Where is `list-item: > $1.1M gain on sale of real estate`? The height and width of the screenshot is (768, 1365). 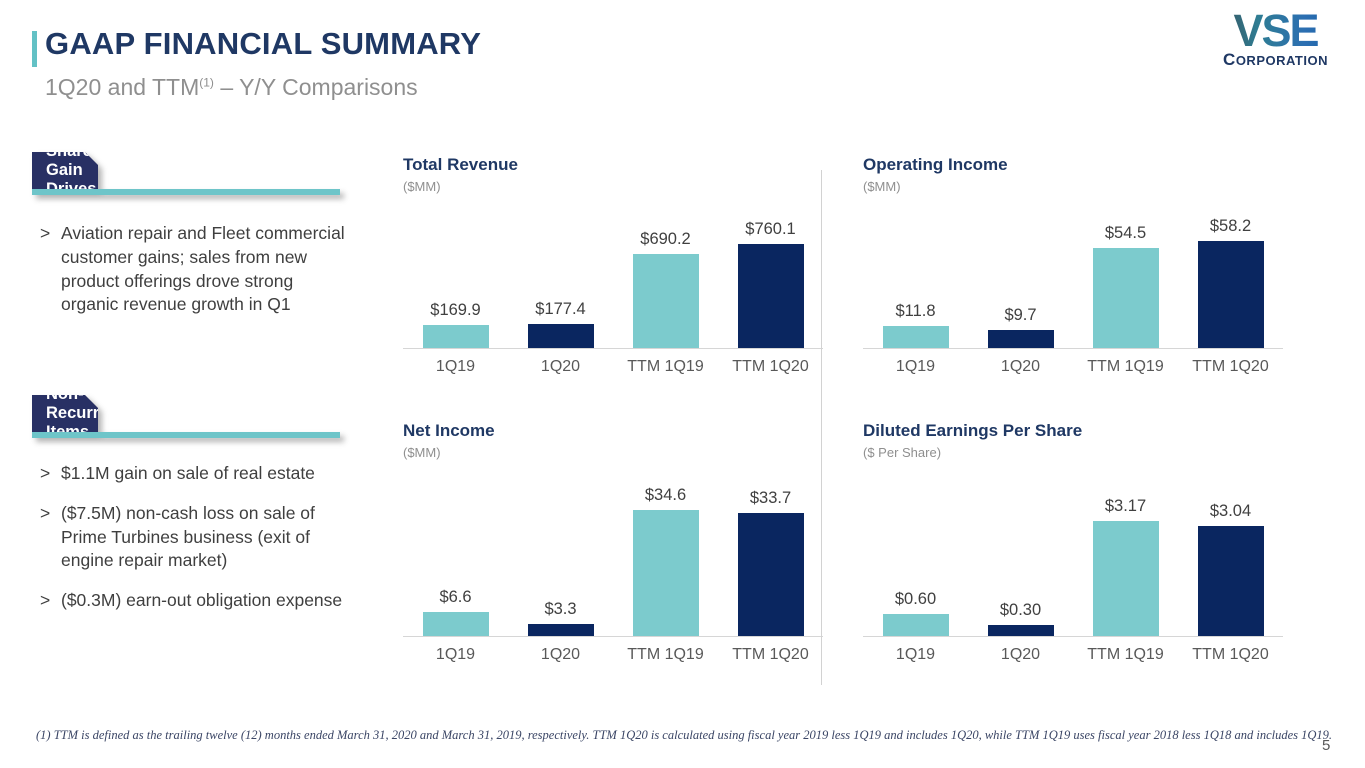
list-item: > $1.1M gain on sale of real estate is located at coordinates (196, 474).